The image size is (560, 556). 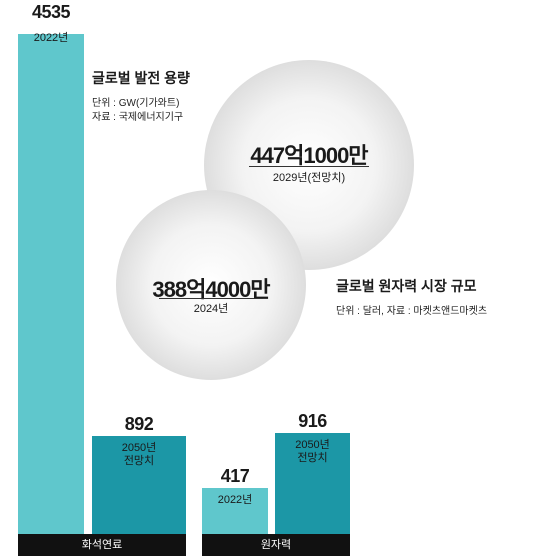 What do you see at coordinates (309, 178) in the screenshot?
I see `bubble-2029-label: 2029년(전망치)` at bounding box center [309, 178].